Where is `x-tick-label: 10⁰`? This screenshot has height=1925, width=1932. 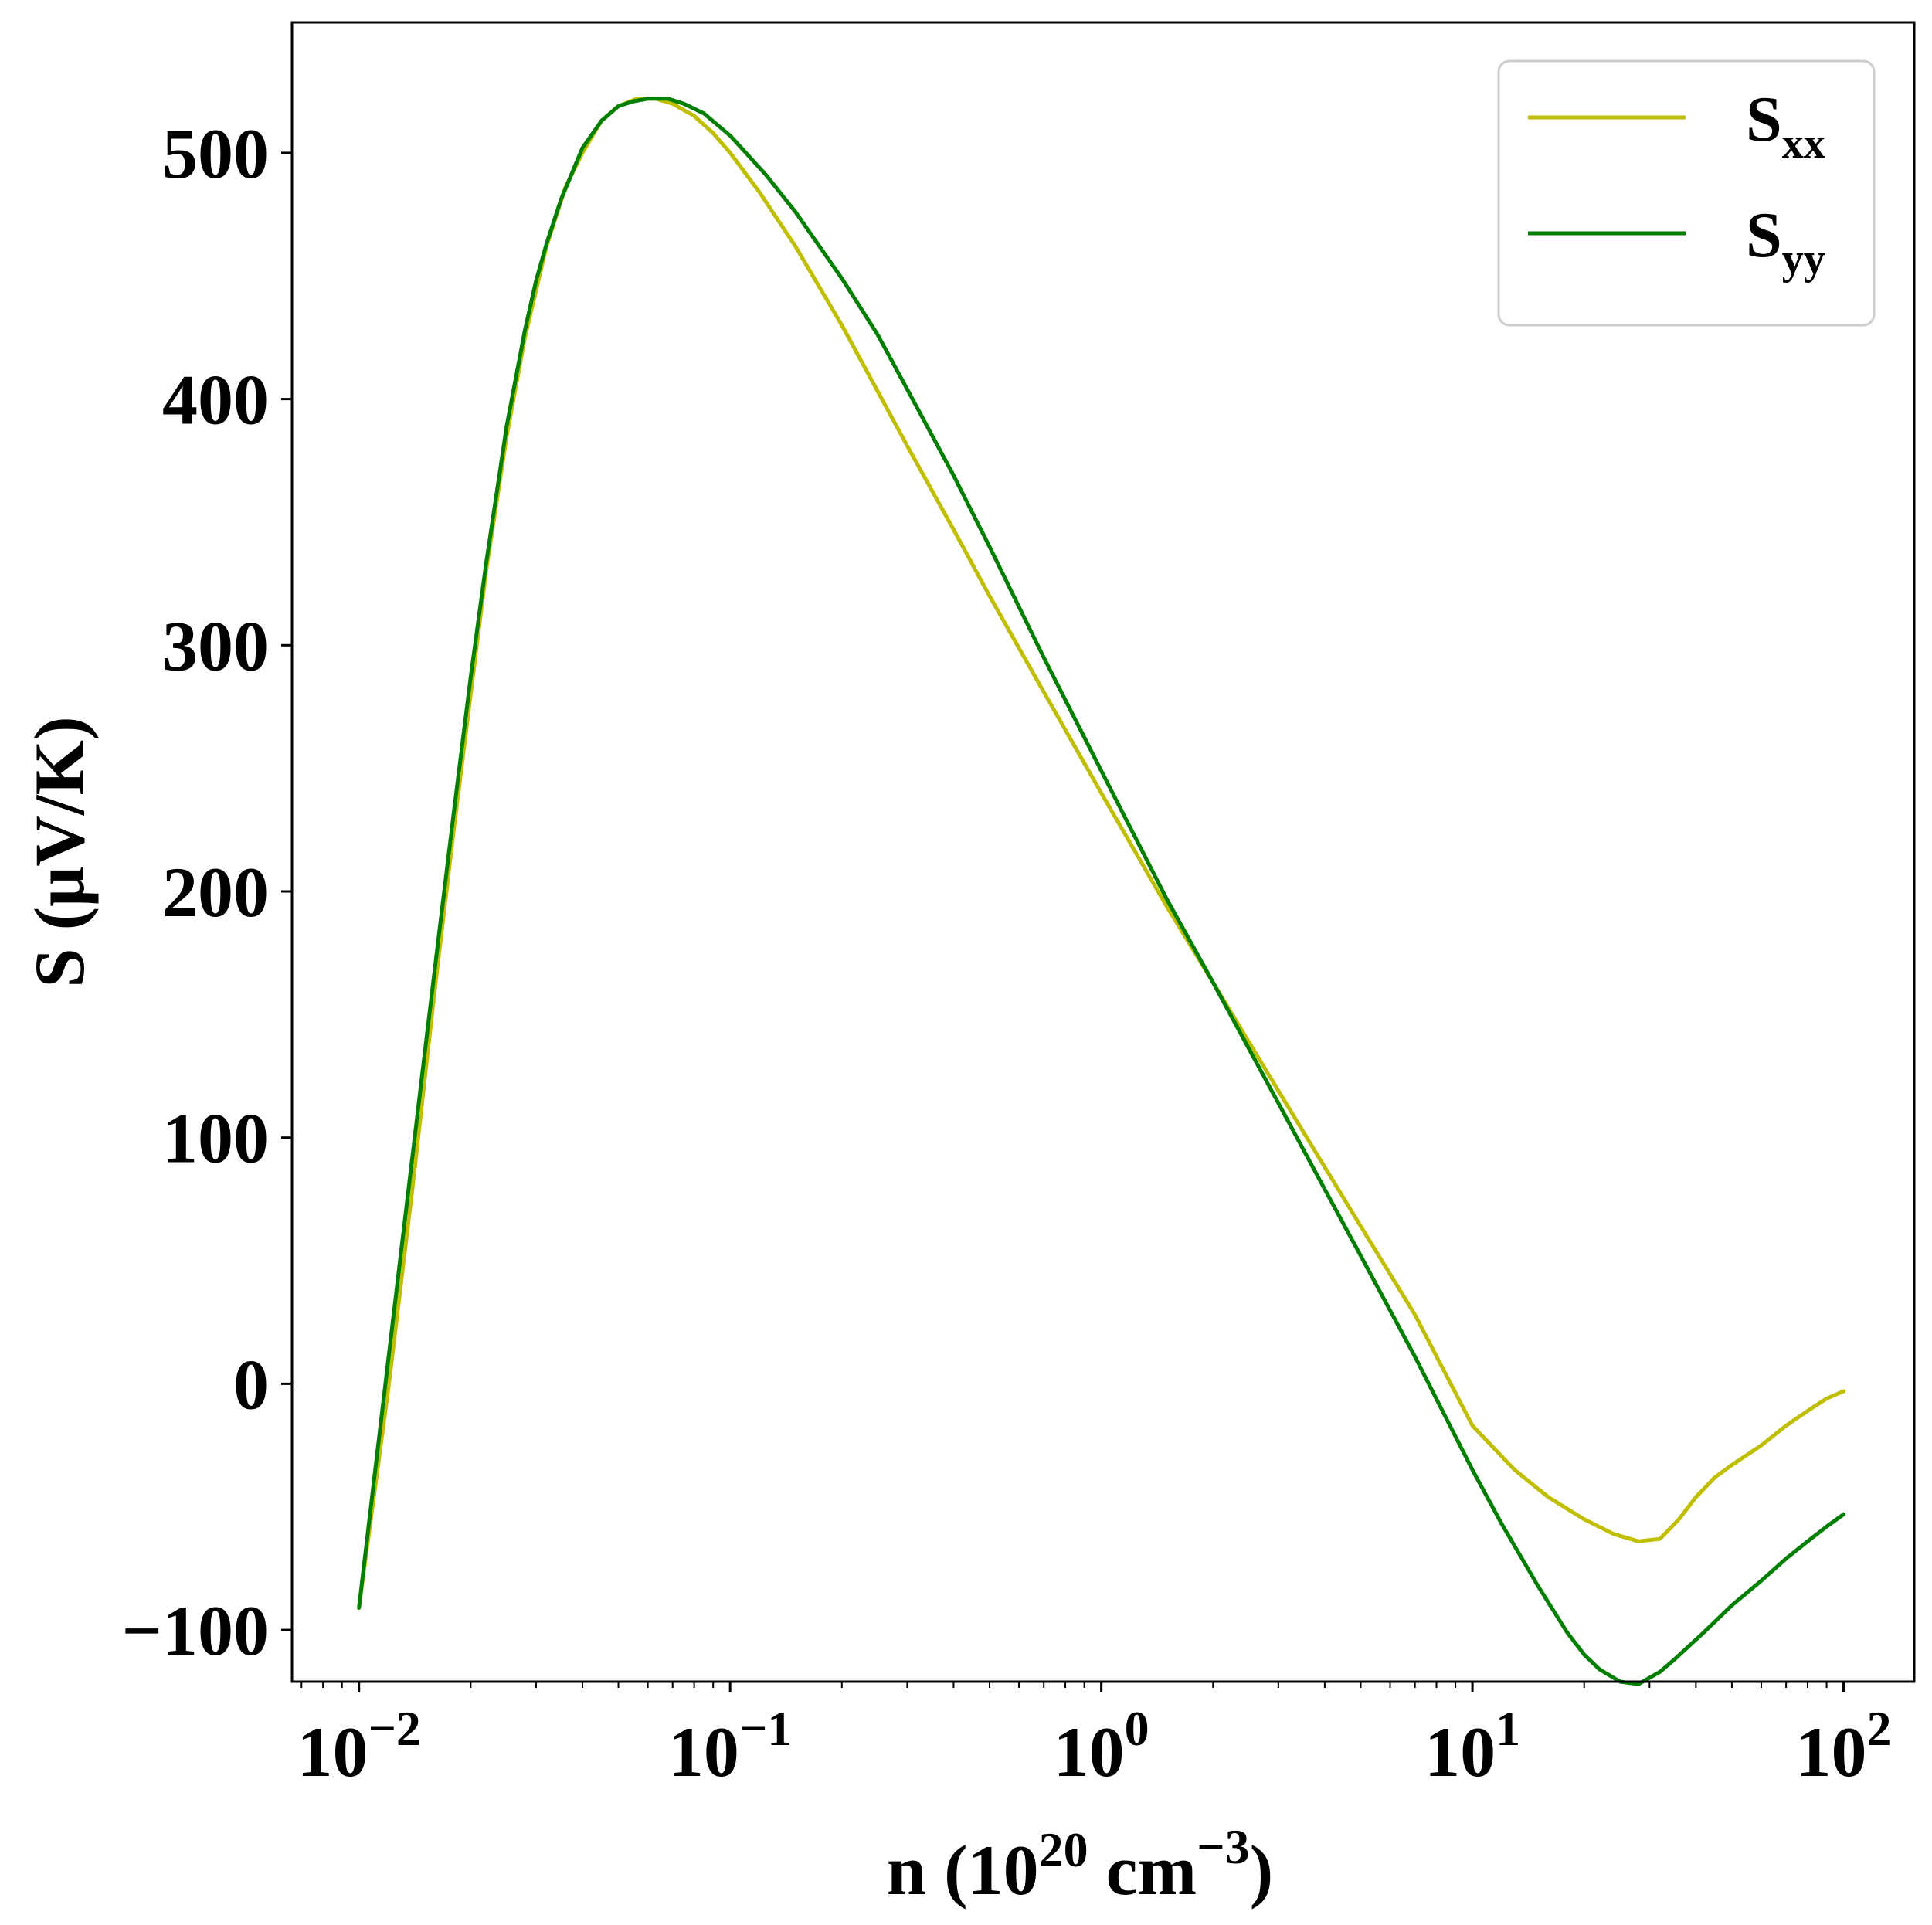
x-tick-label: 10⁰ is located at coordinates (1102, 1746).